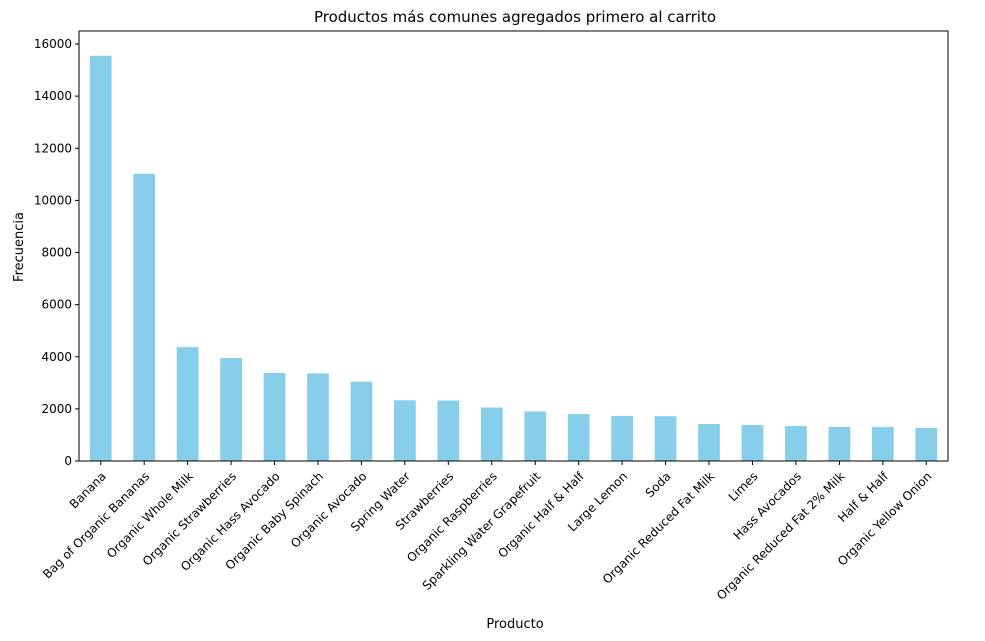 The width and height of the screenshot is (985, 641). I want to click on y-tick-label: 4000, so click(56, 357).